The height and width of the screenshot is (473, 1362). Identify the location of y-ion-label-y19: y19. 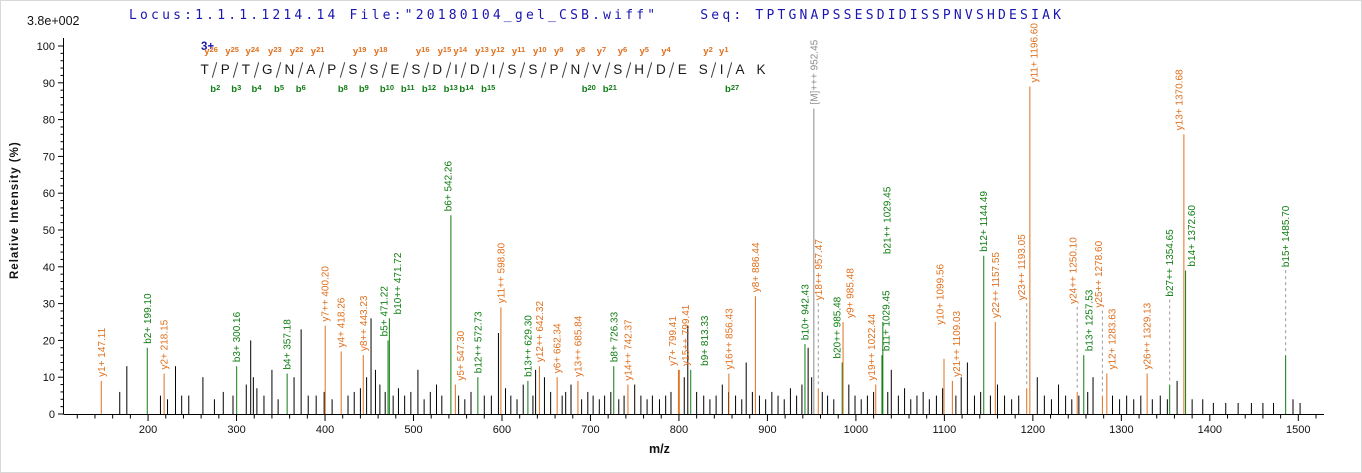
(359, 51).